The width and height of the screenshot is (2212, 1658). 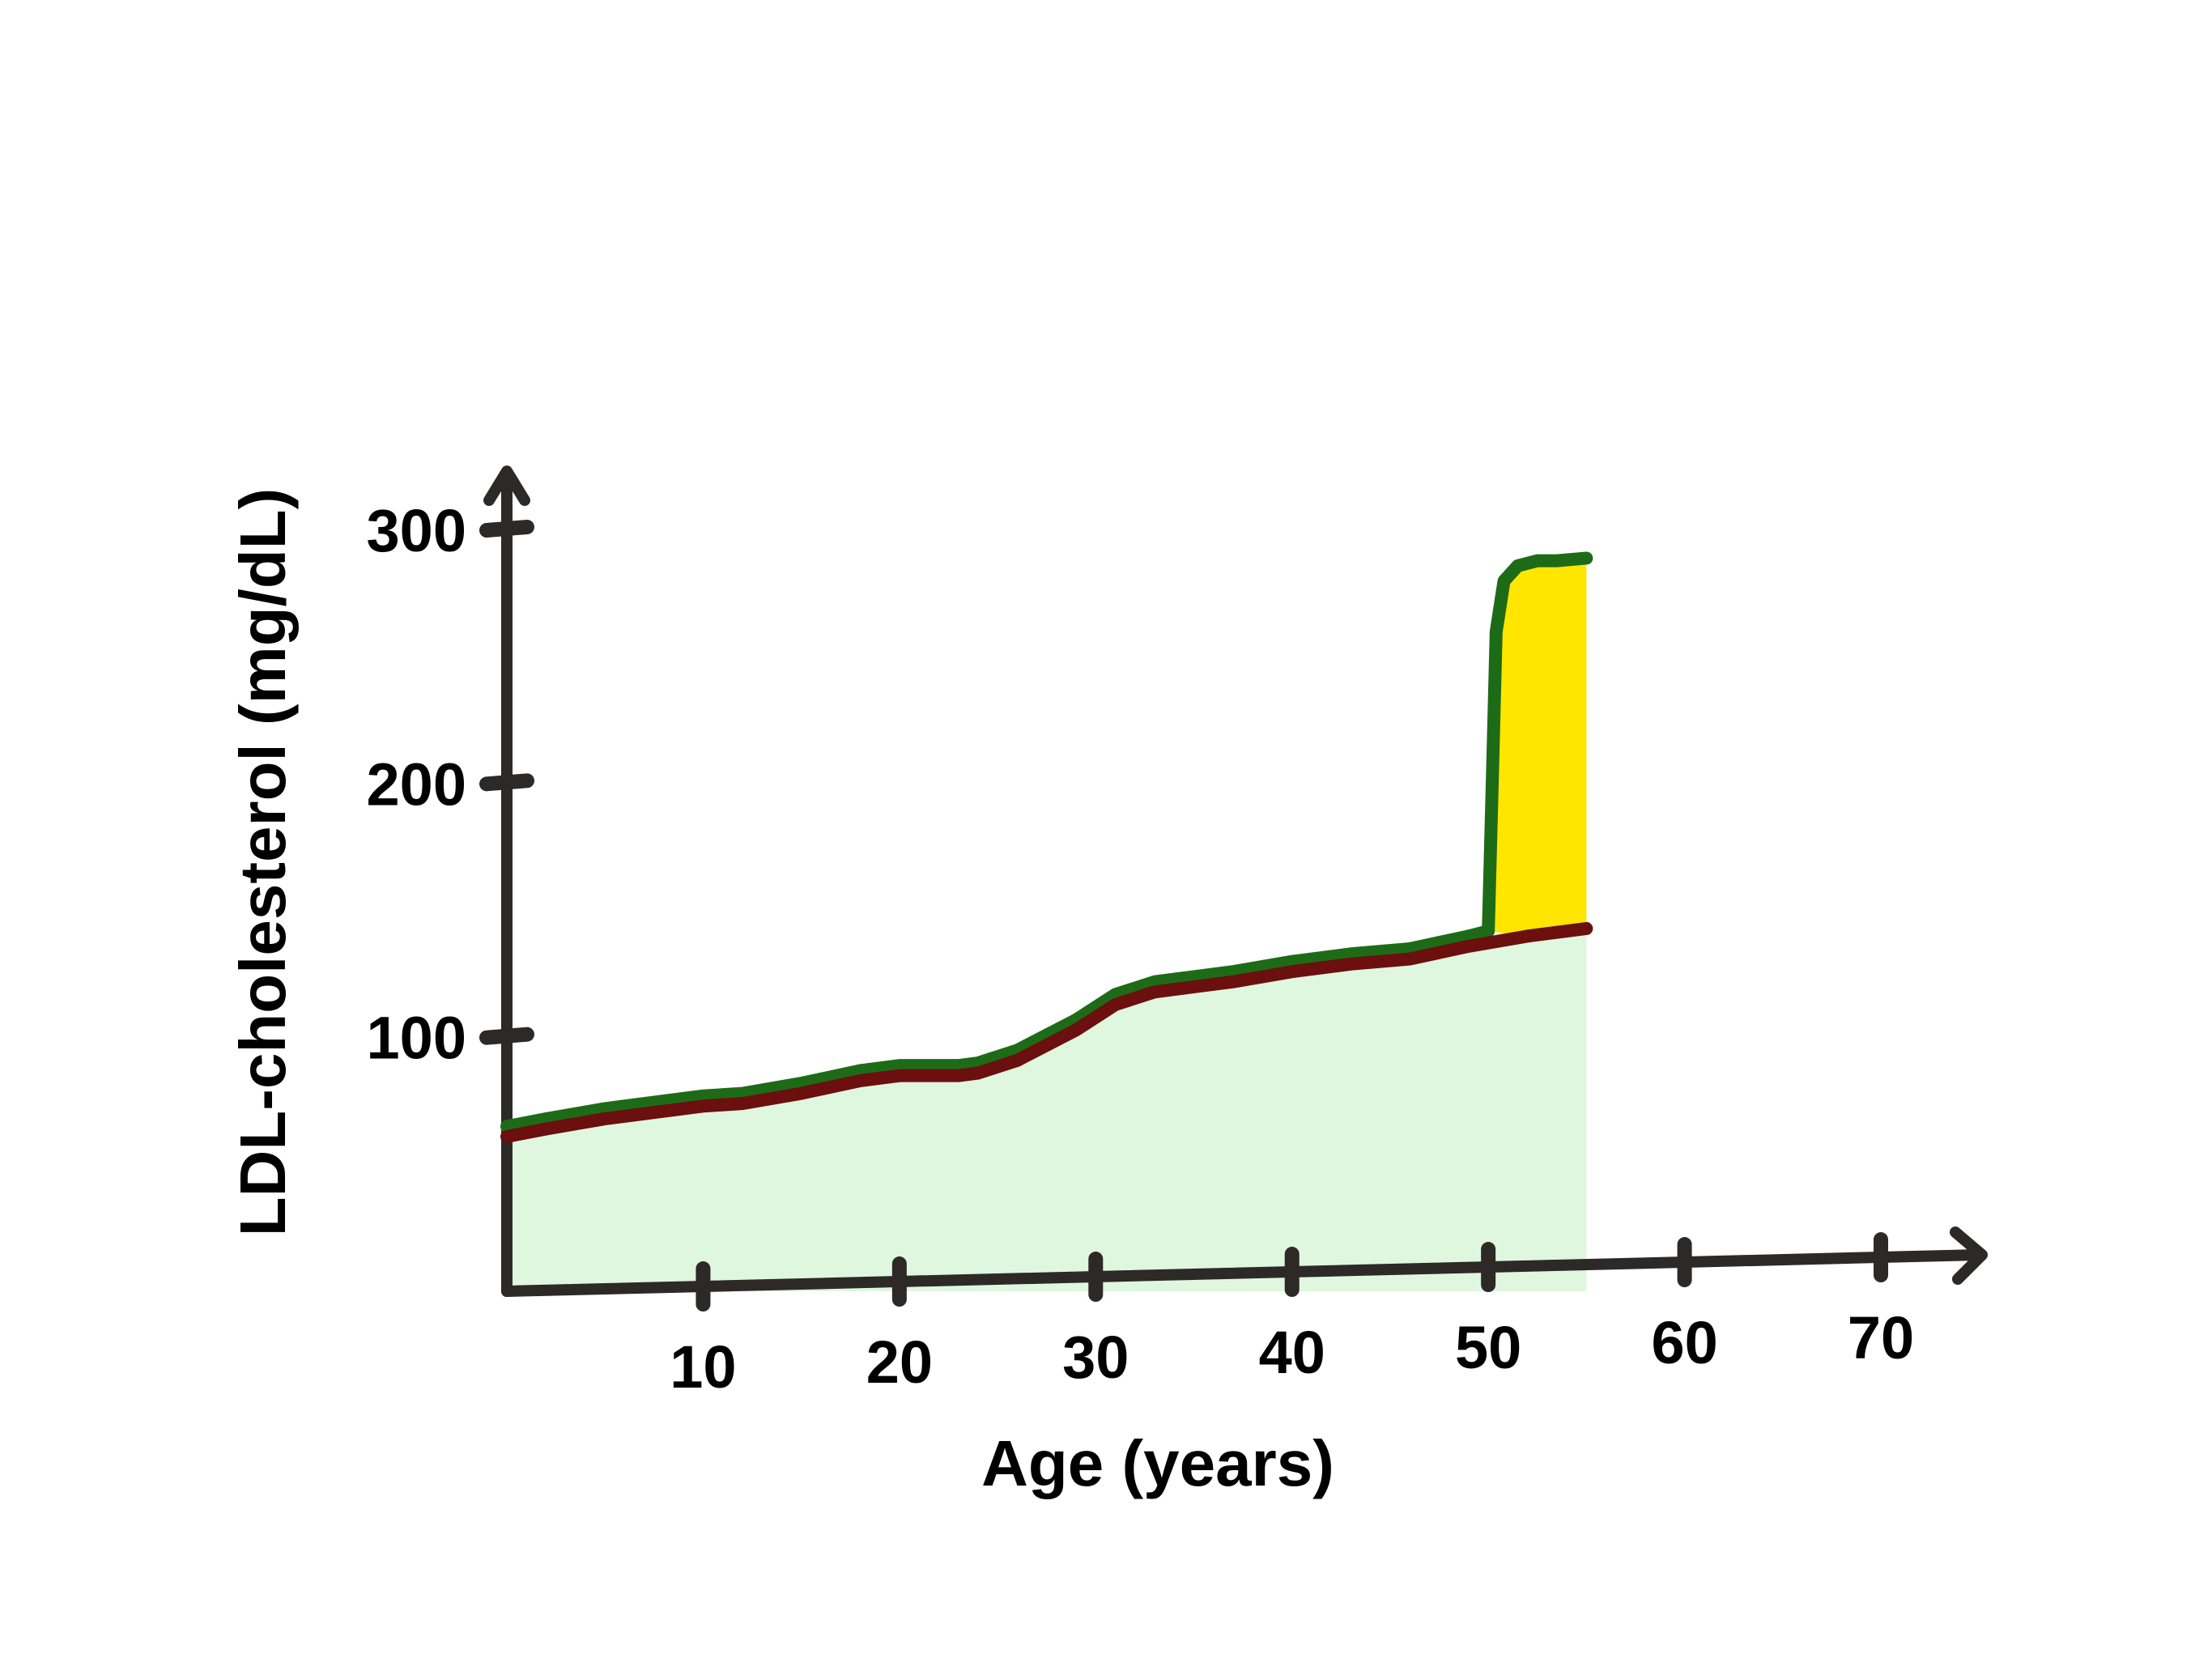 What do you see at coordinates (1684, 1342) in the screenshot?
I see `x-tick-label-60: 60` at bounding box center [1684, 1342].